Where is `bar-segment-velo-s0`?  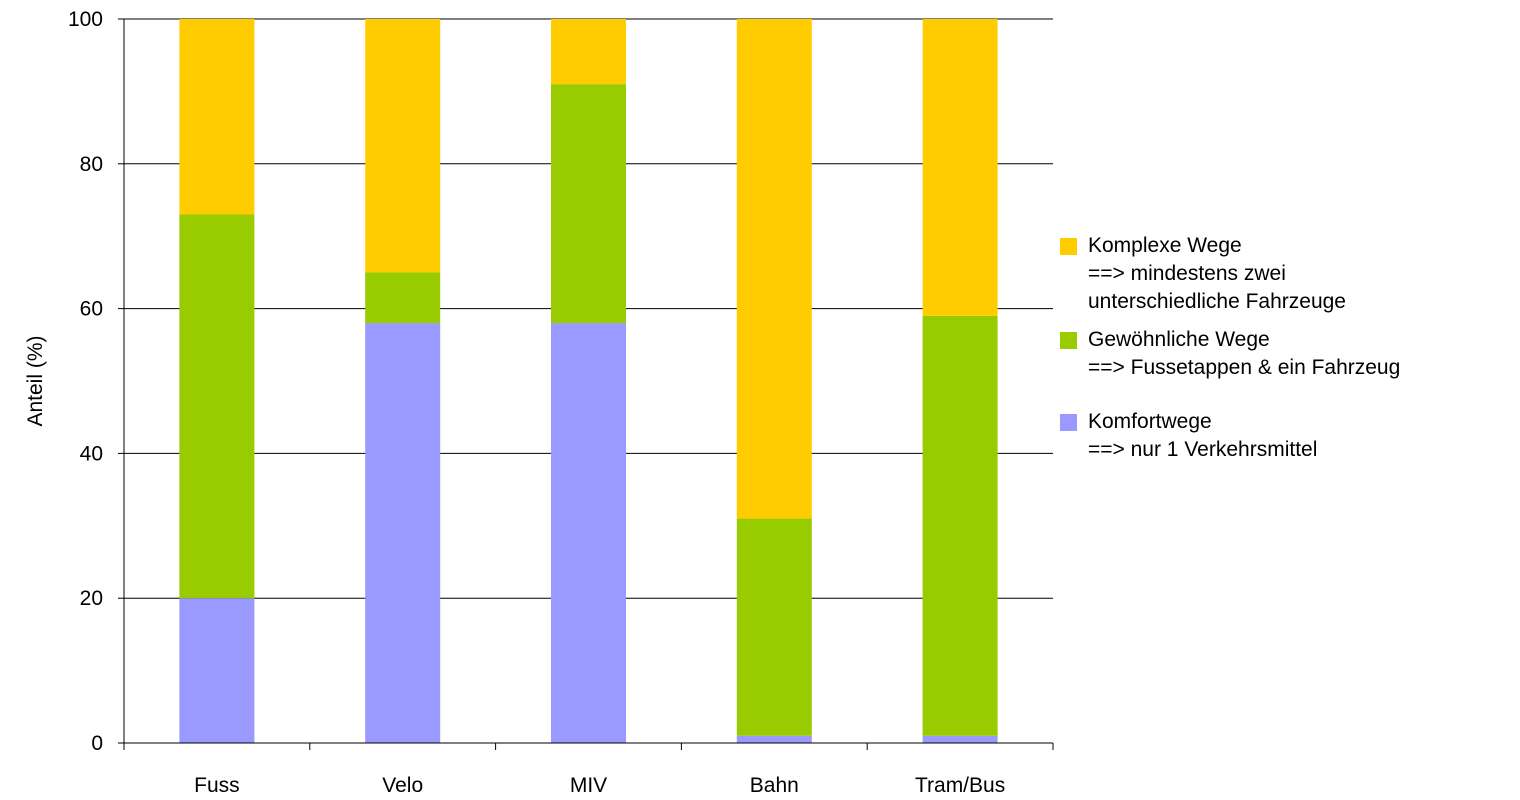
bar-segment-velo-s0 is located at coordinates (403, 533).